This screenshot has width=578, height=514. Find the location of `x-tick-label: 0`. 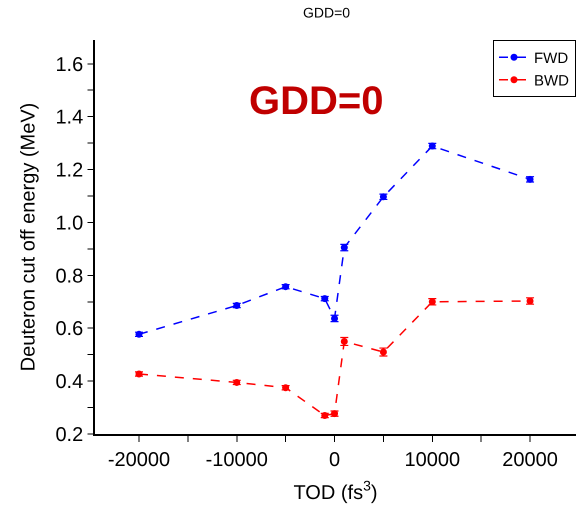

x-tick-label: 0 is located at coordinates (334, 459).